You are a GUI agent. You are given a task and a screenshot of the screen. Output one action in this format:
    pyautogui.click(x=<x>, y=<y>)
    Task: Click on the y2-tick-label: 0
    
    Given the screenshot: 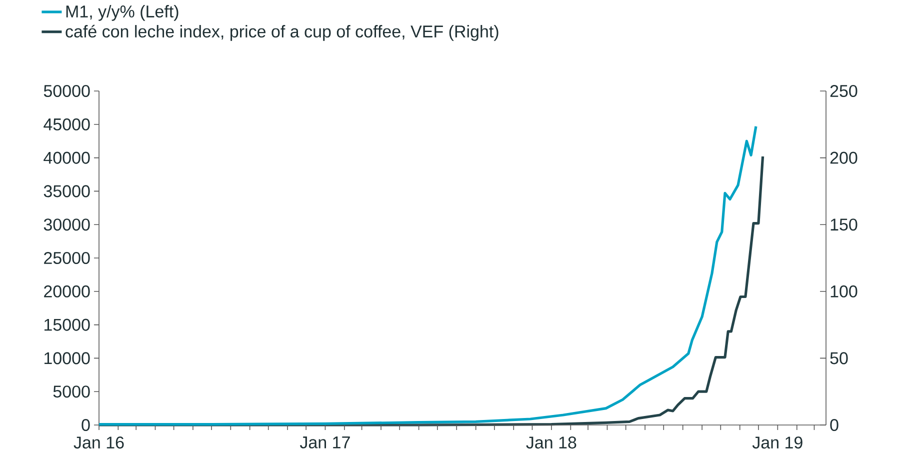 What is the action you would take?
    pyautogui.click(x=834, y=425)
    